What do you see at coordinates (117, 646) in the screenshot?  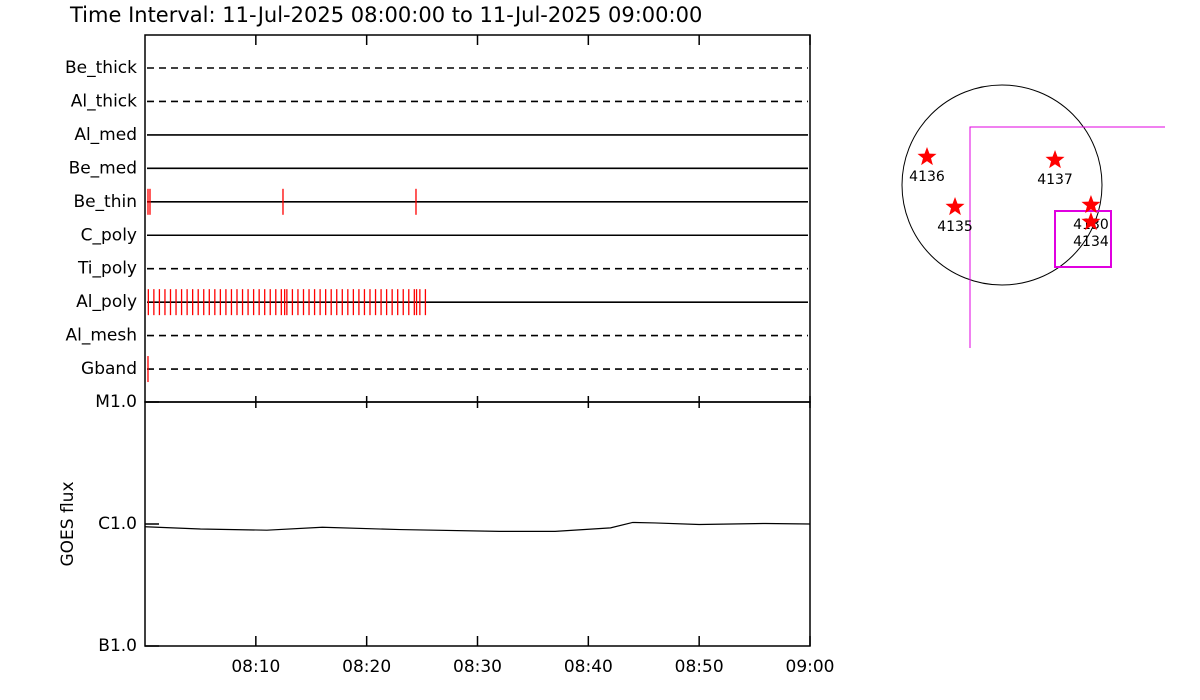 I see `y-tick-label: B1.0` at bounding box center [117, 646].